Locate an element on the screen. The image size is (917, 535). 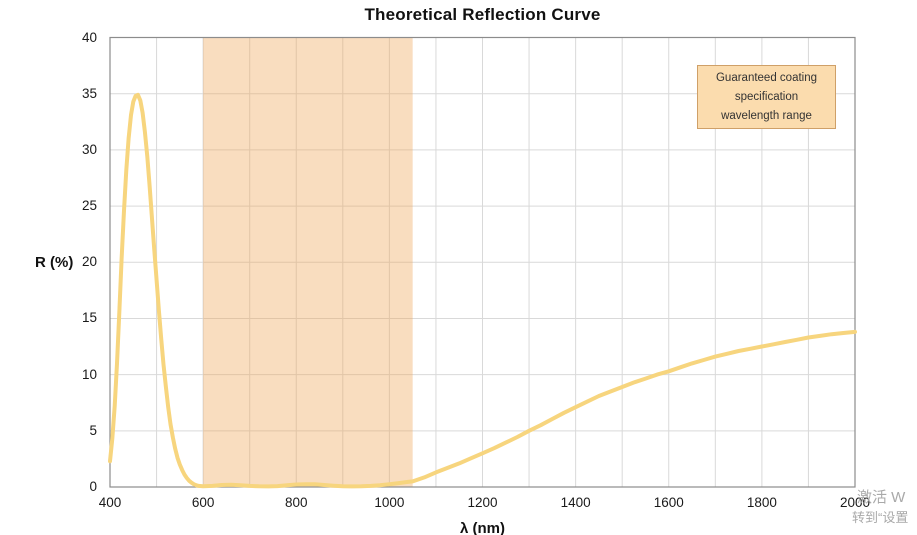
annotation-line: specification is located at coordinates (766, 96).